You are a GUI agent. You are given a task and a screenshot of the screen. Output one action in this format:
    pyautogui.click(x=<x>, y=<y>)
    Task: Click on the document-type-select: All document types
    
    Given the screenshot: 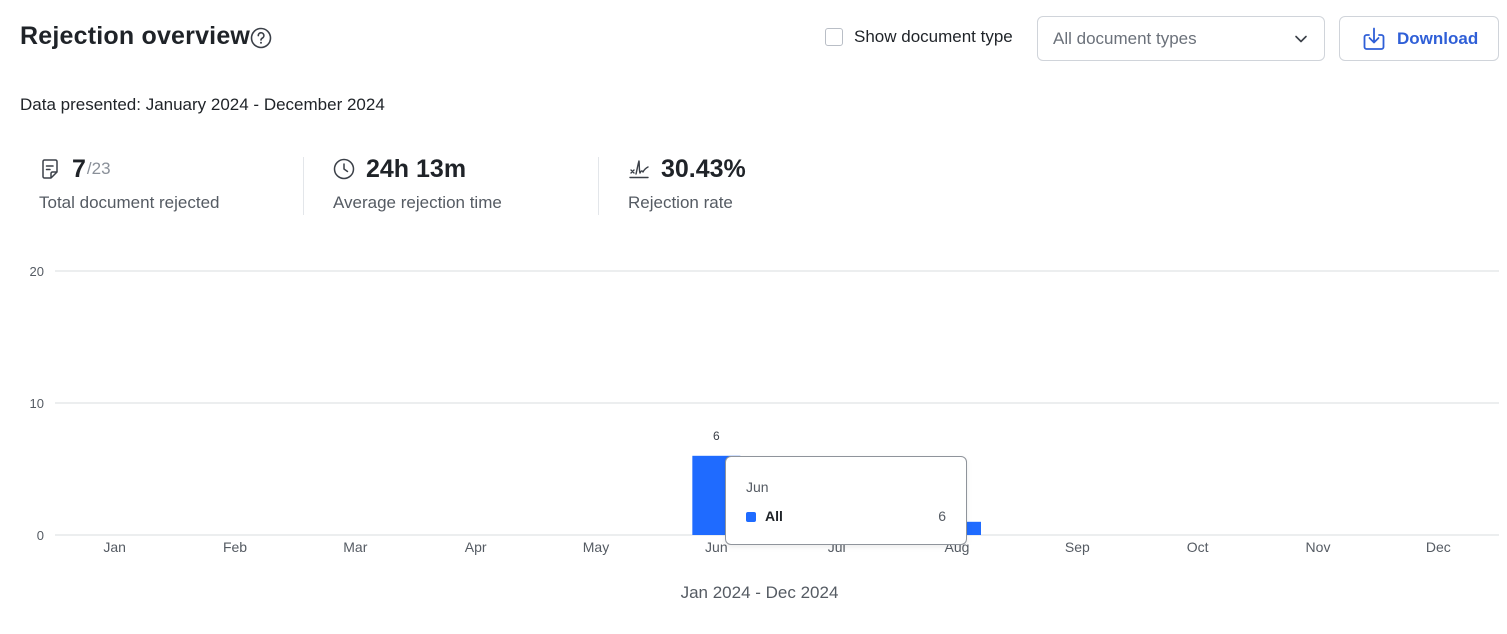 What is the action you would take?
    pyautogui.click(x=1181, y=38)
    